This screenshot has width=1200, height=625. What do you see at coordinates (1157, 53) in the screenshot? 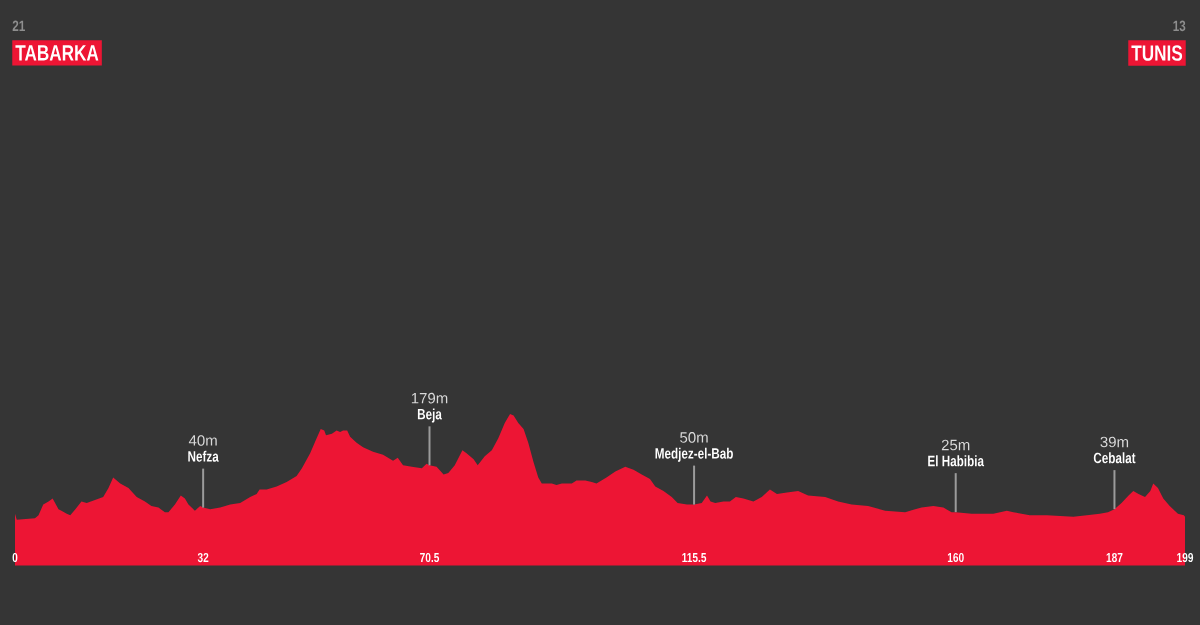
I see `text: TUNIS` at bounding box center [1157, 53].